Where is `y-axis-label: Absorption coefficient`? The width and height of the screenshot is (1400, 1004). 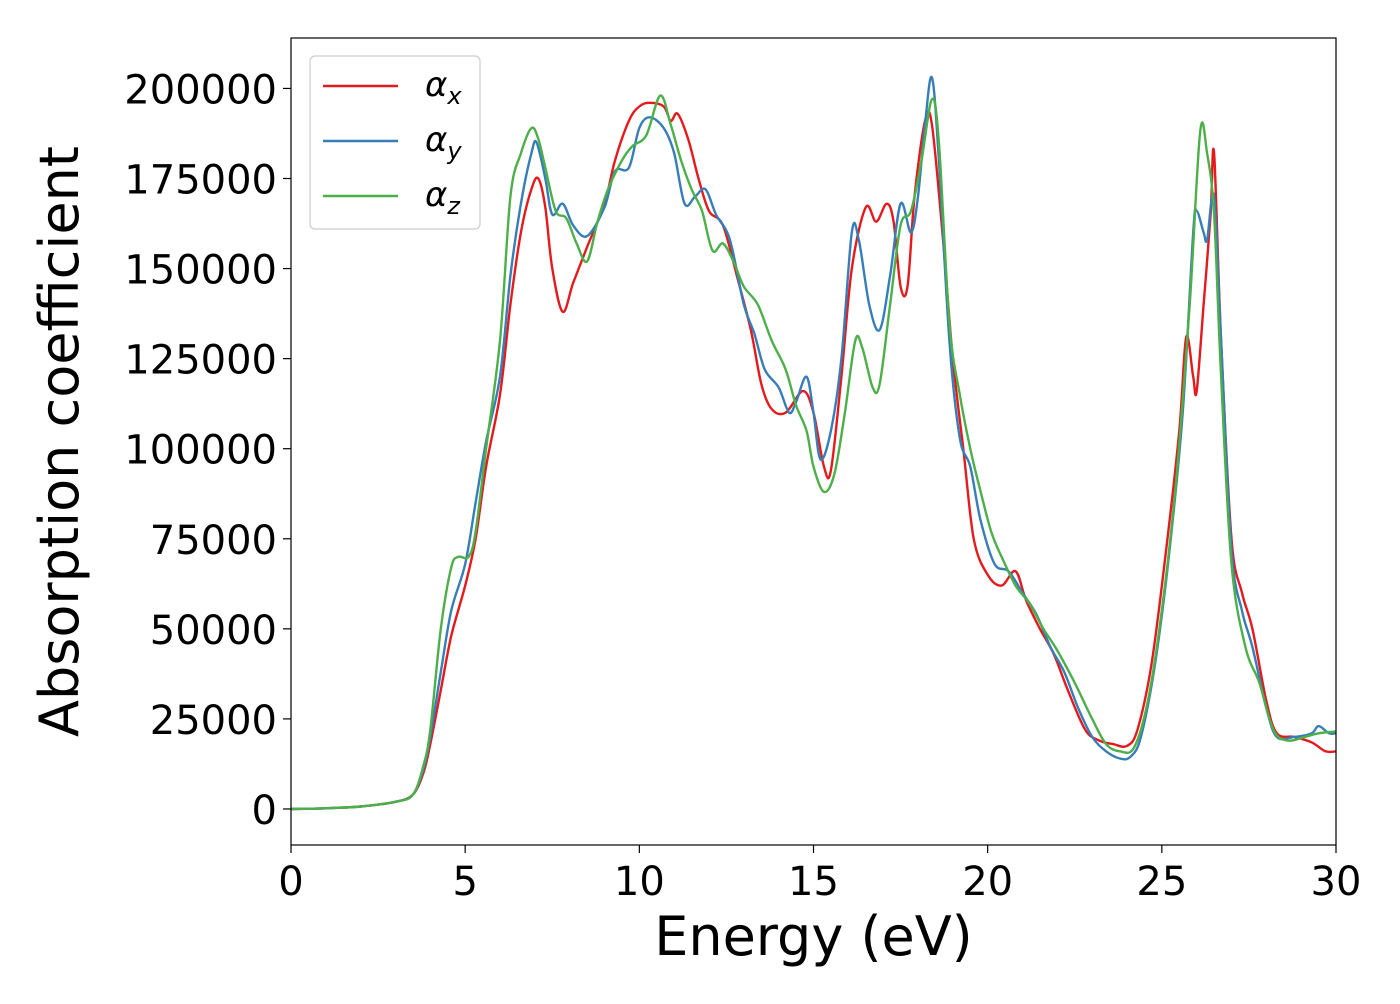
y-axis-label: Absorption coefficient is located at coordinates (59, 441).